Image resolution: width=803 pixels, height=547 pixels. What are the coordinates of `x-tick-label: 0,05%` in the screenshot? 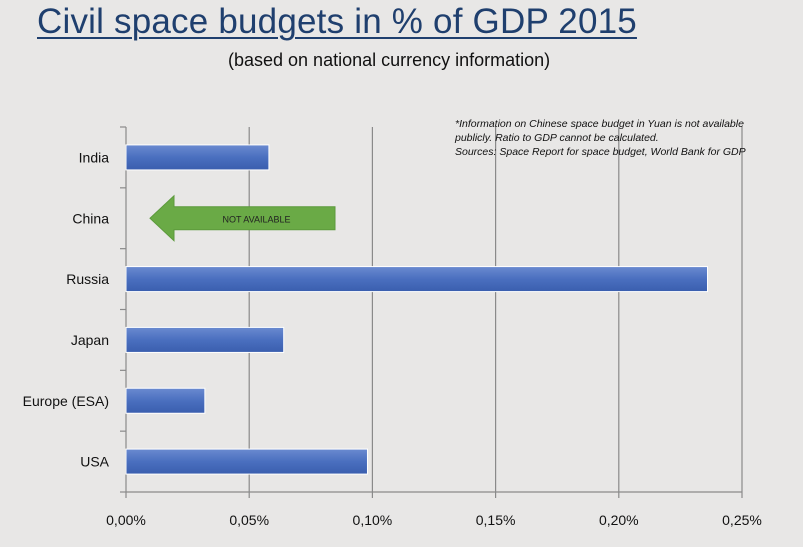 It's located at (249, 520).